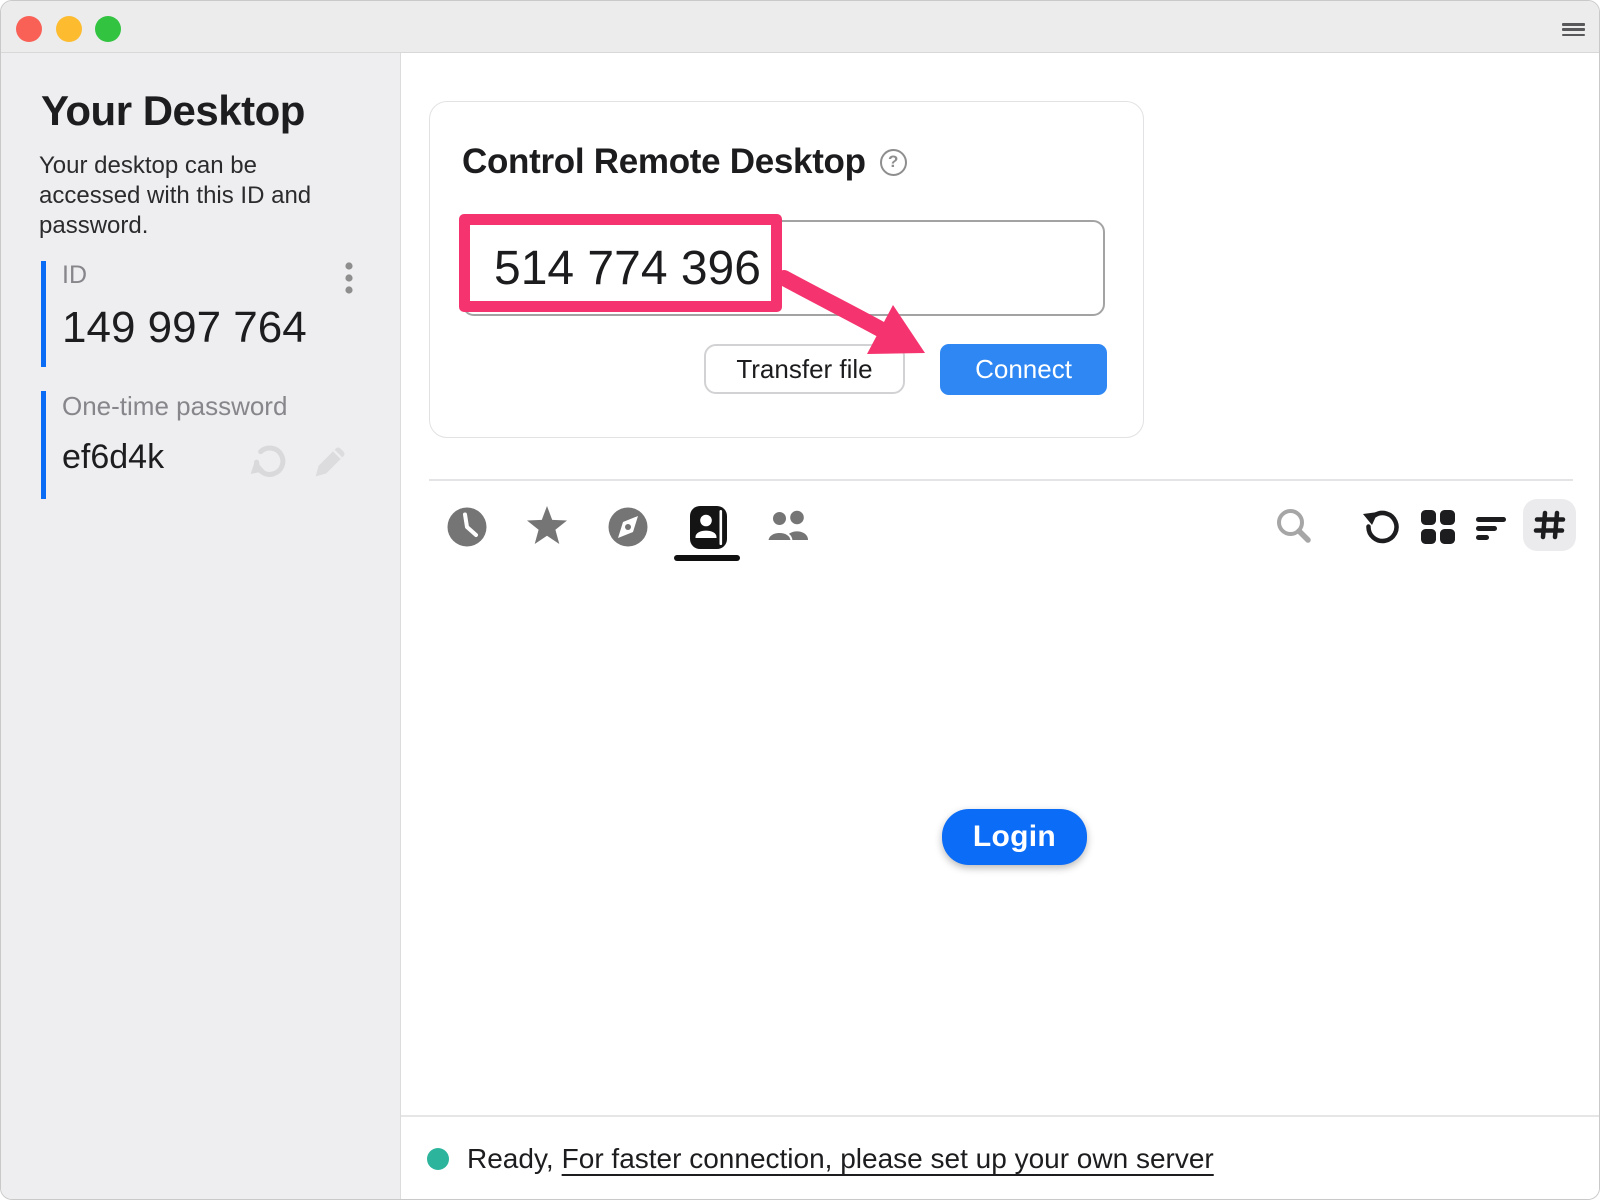 The height and width of the screenshot is (1200, 1600). Describe the element at coordinates (1001, 480) in the screenshot. I see `tabbar-divider` at that location.